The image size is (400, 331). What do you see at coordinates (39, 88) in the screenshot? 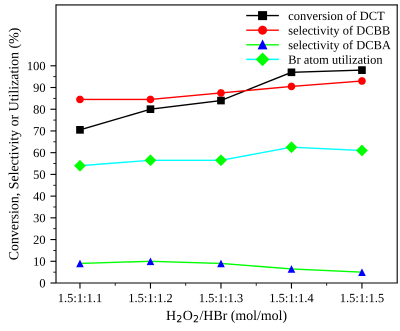
I see `y-tick-label: 90` at bounding box center [39, 88].